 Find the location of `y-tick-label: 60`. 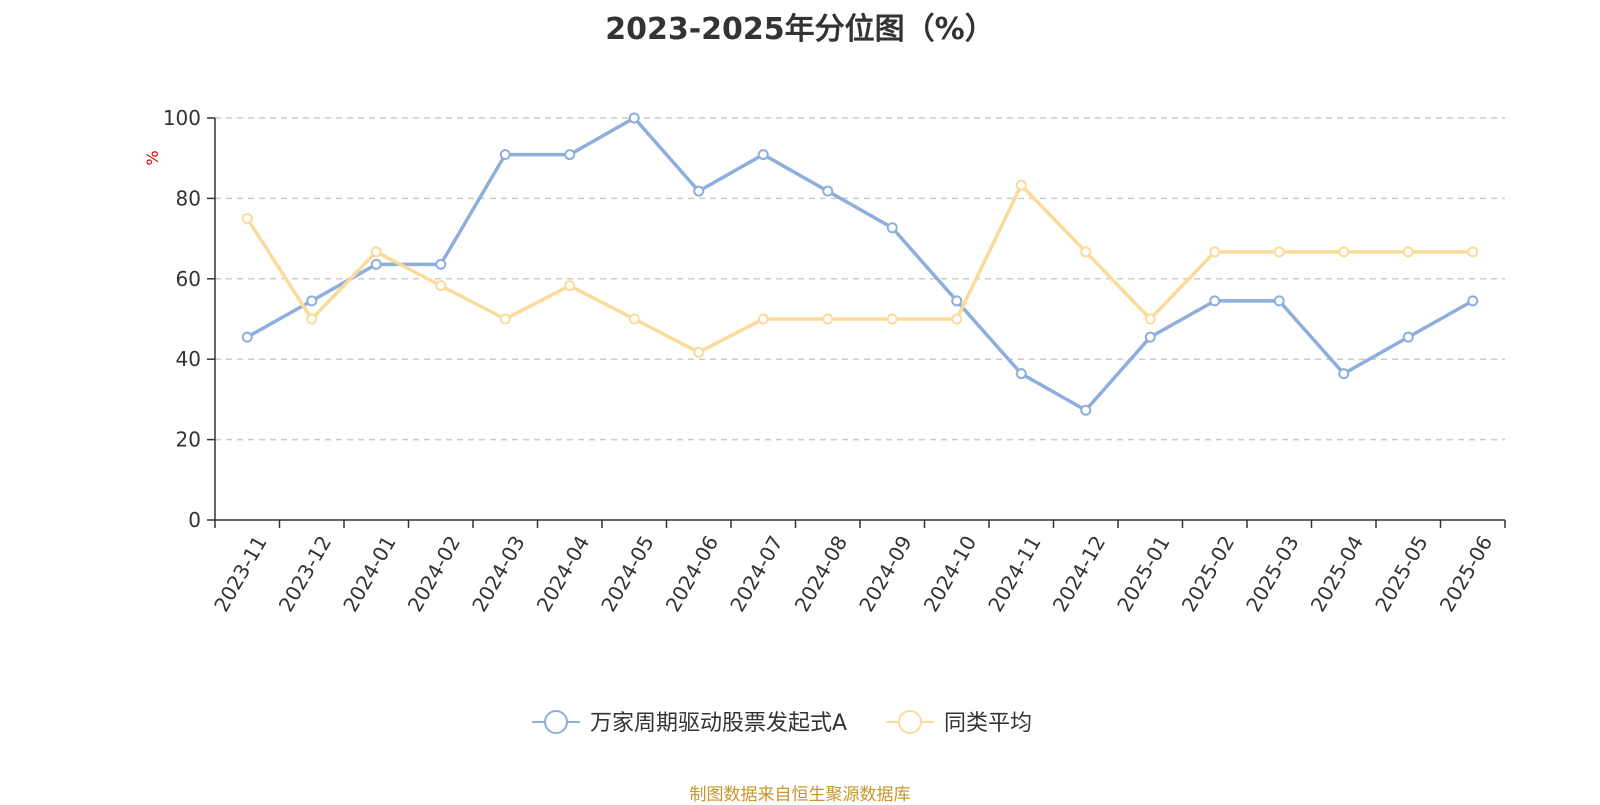

y-tick-label: 60 is located at coordinates (188, 279).